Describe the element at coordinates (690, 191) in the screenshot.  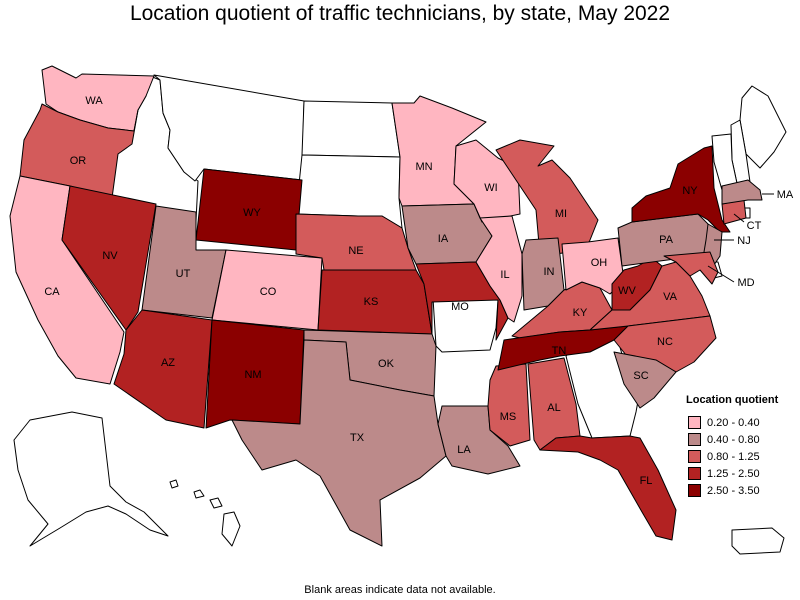
I see `state-label-ny: NY` at that location.